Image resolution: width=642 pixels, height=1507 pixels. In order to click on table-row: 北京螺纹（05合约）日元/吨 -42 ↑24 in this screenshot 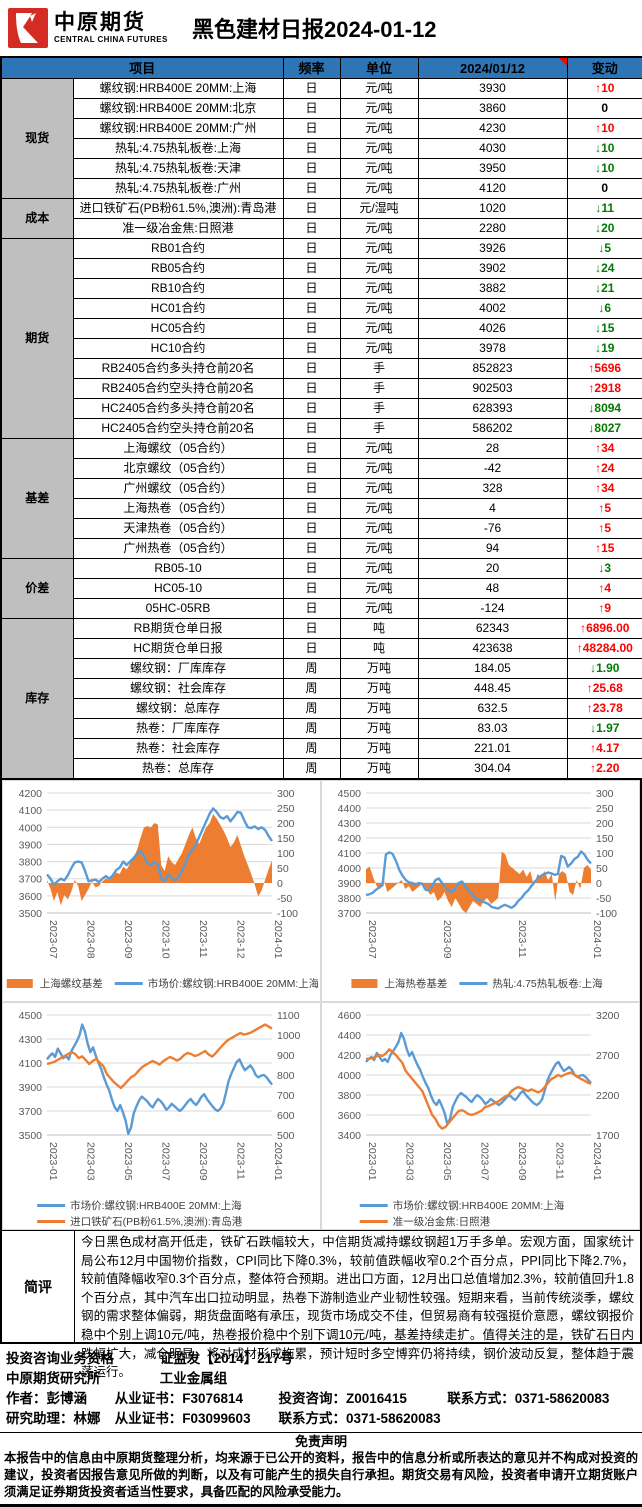, I will do `click(321, 468)`.